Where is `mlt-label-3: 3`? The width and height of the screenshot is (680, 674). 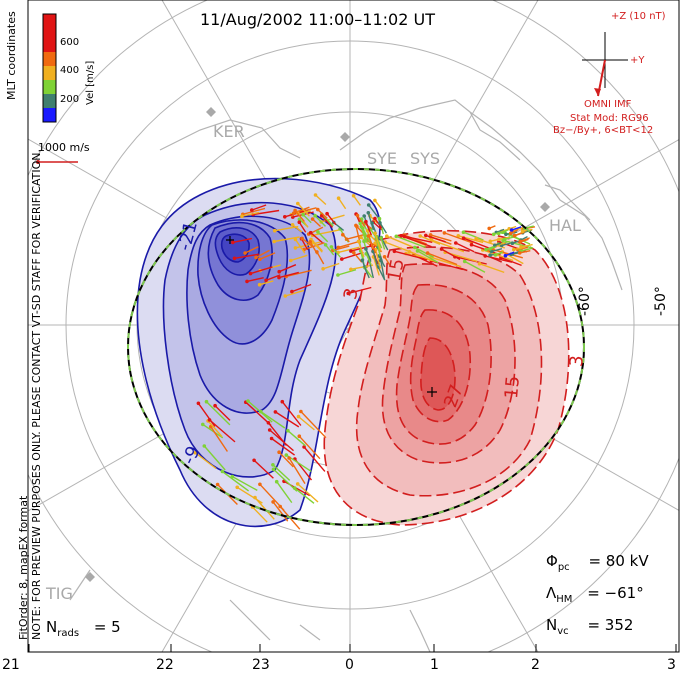 mlt-label-3: 3 is located at coordinates (671, 665).